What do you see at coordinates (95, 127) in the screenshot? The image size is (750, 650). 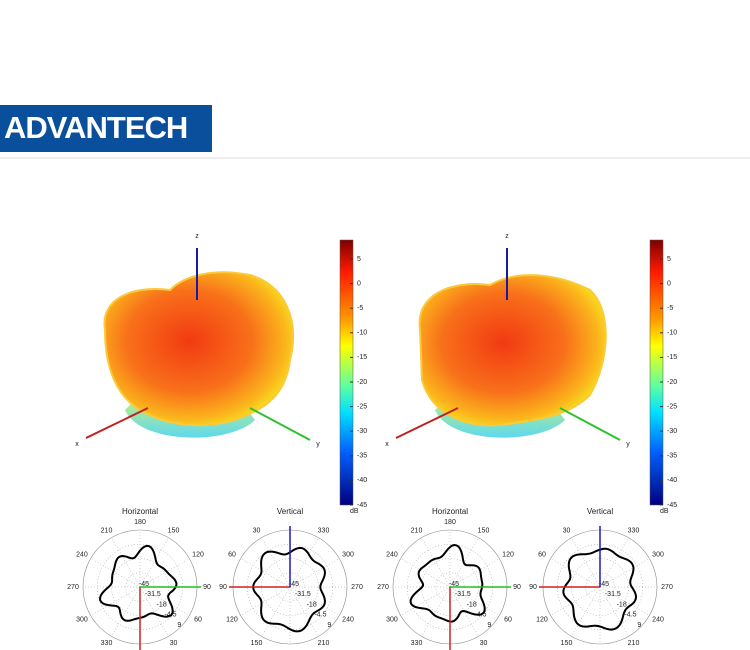 I see `logo: ADVANTECH` at bounding box center [95, 127].